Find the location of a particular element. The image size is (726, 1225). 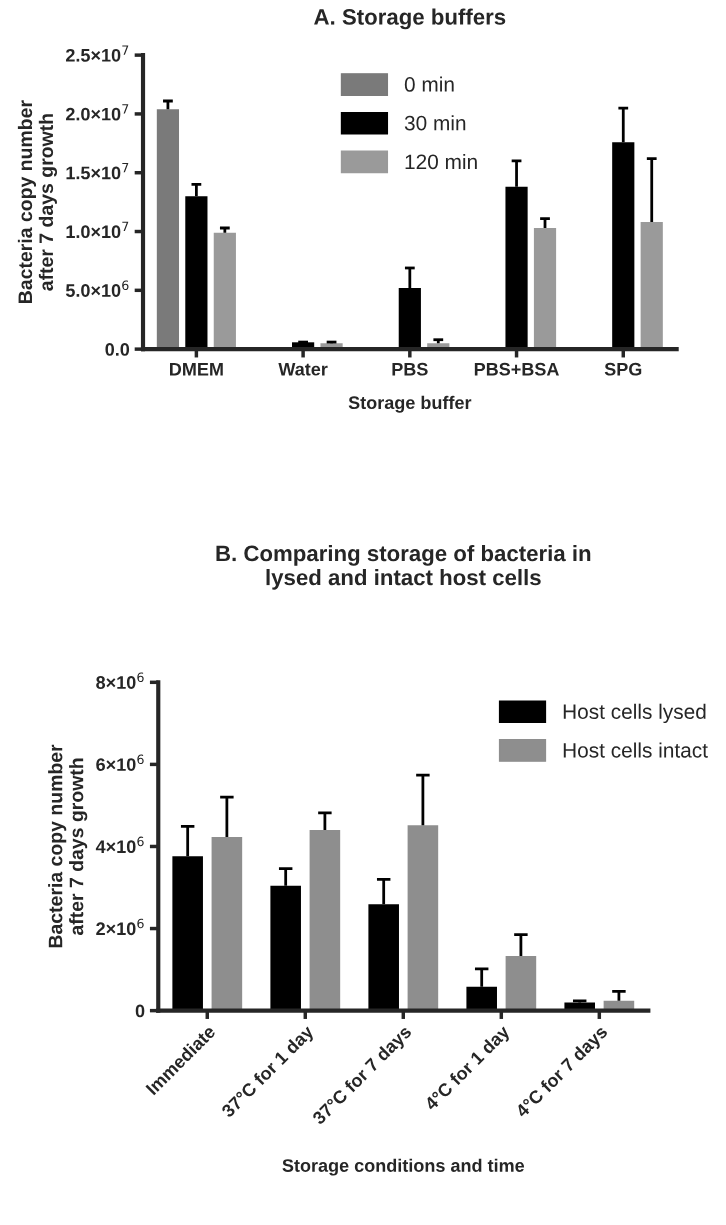

y-tick-label: 1.5×10$^{7}$ is located at coordinates (97, 171).